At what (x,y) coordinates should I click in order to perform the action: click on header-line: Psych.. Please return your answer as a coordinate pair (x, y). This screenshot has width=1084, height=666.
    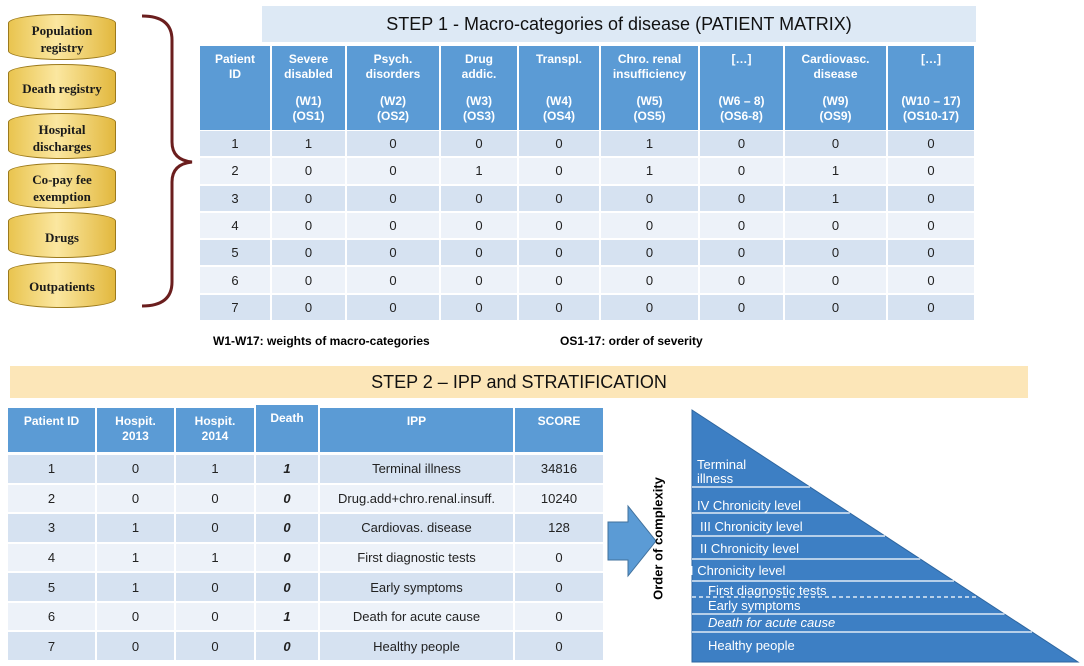
    Looking at the image, I should click on (393, 59).